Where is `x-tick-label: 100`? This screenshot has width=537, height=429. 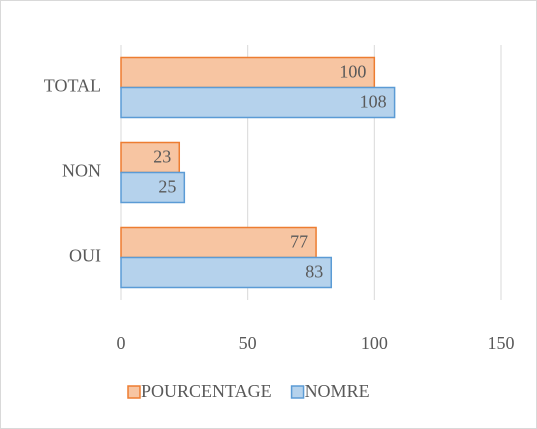
x-tick-label: 100 is located at coordinates (374, 343).